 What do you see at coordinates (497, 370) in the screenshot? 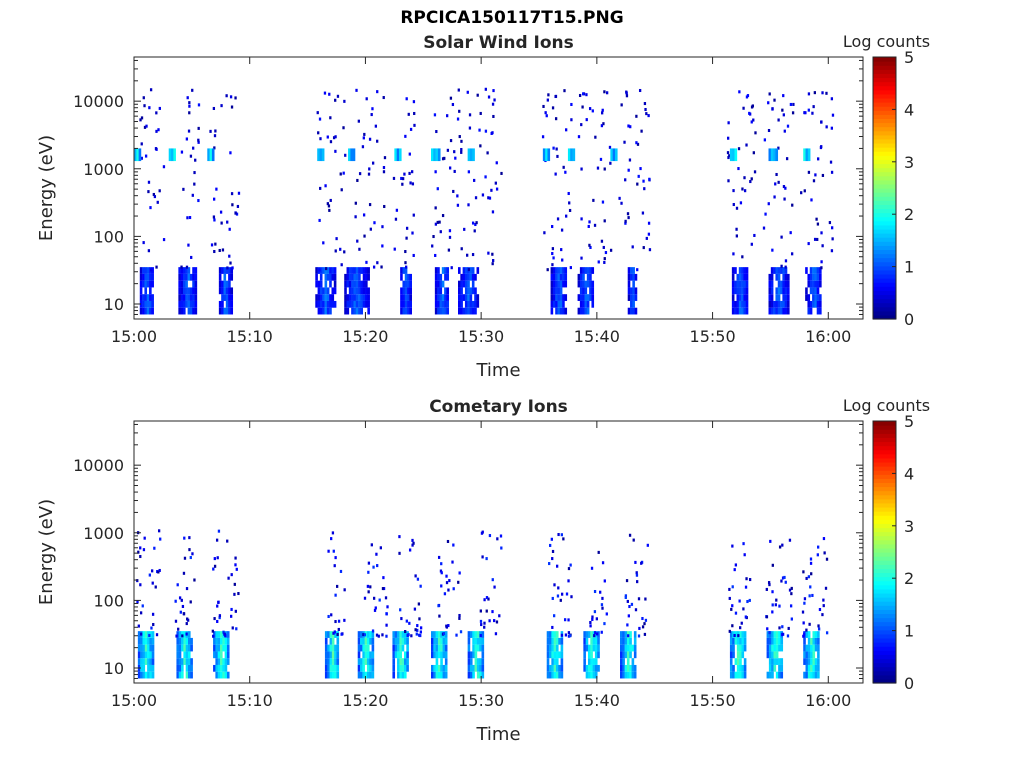
I see `x-axis-label: Time` at bounding box center [497, 370].